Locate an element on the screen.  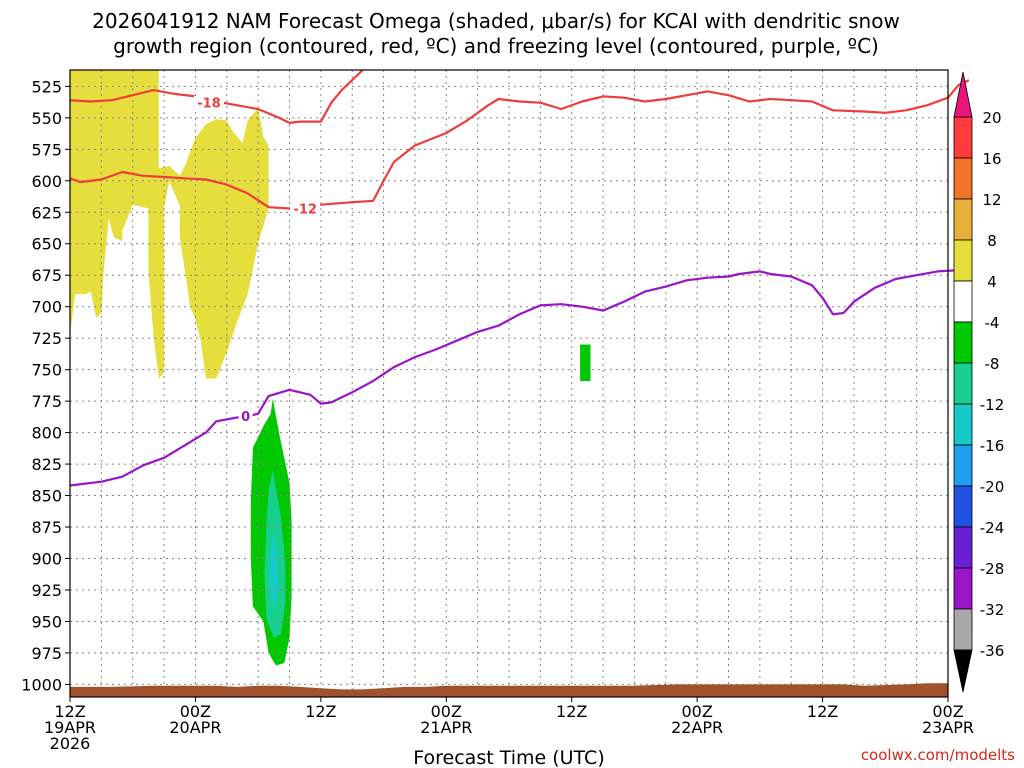
colorbar-level-label: -4 is located at coordinates (992, 323).